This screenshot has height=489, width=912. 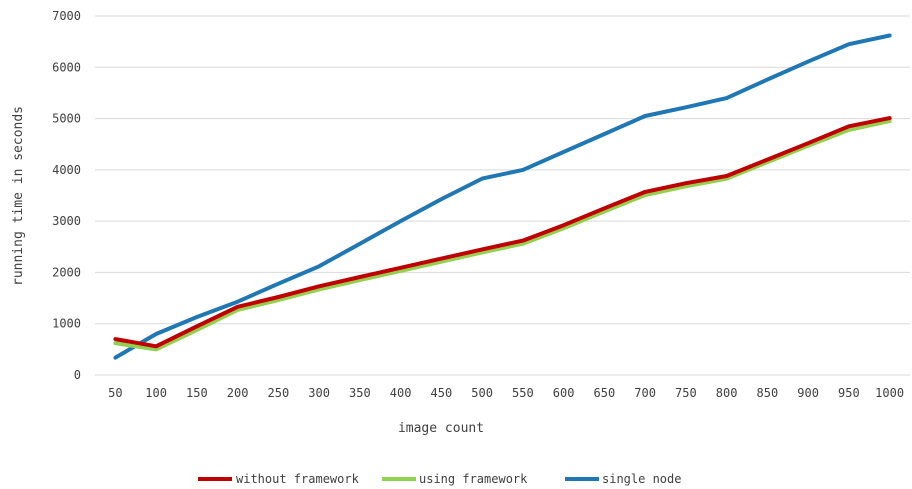 What do you see at coordinates (686, 393) in the screenshot?
I see `x-tick-label: 750` at bounding box center [686, 393].